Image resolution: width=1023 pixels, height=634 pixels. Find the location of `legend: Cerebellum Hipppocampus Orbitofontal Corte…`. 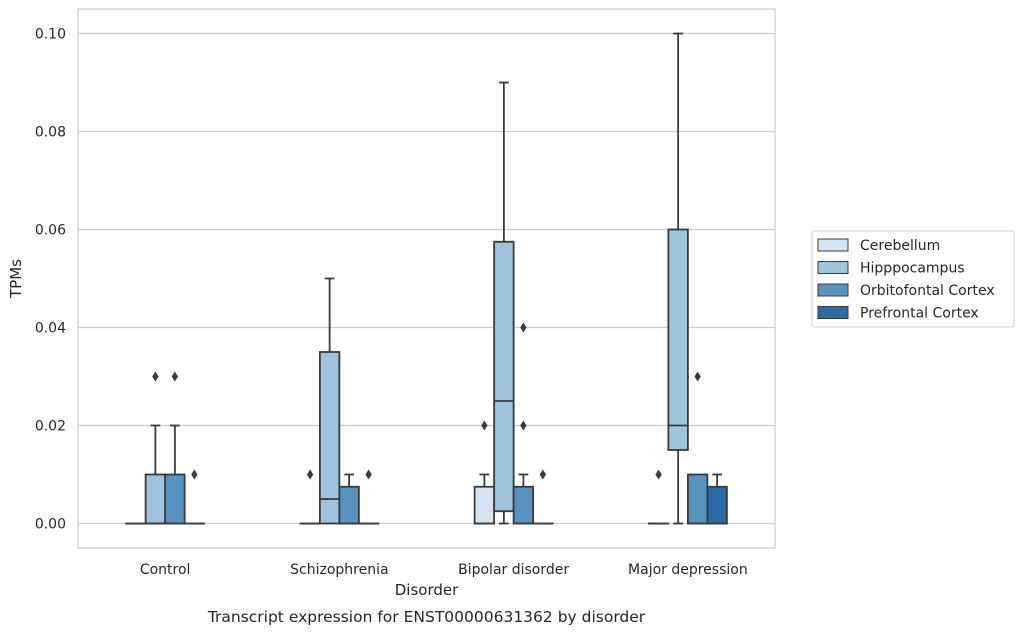

legend: Cerebellum Hipppocampus Orbitofontal Corte… is located at coordinates (913, 279).